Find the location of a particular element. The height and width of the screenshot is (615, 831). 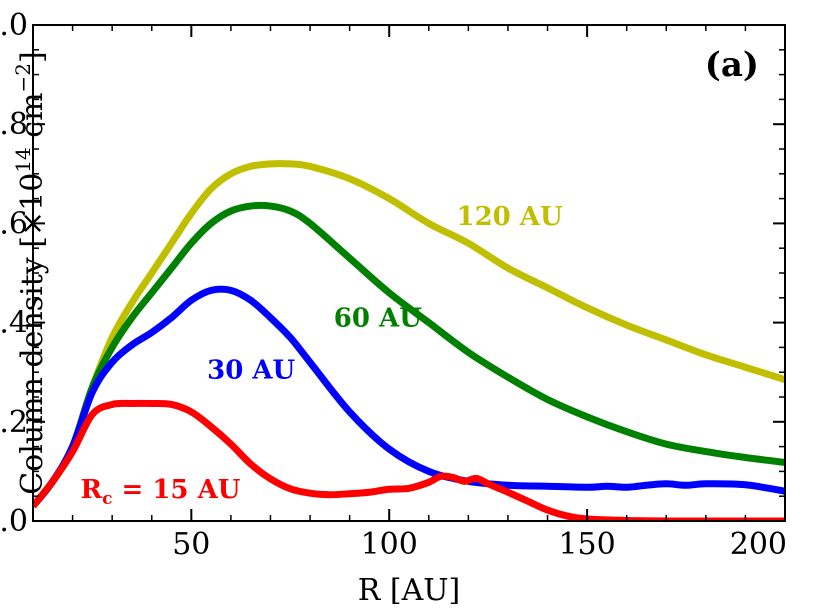

y-axis-label-exp: 14 is located at coordinates (23, 159).